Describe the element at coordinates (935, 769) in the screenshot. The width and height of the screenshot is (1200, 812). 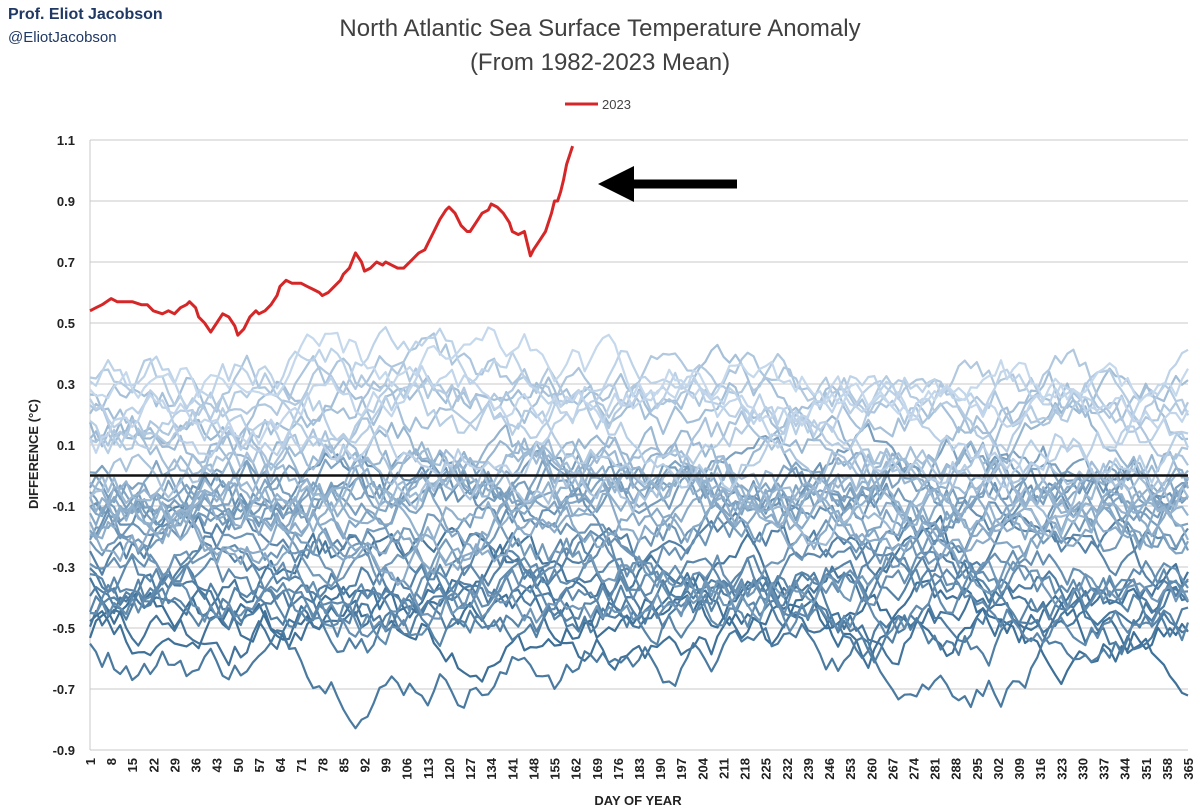
I see `x-tick-label: 281` at that location.